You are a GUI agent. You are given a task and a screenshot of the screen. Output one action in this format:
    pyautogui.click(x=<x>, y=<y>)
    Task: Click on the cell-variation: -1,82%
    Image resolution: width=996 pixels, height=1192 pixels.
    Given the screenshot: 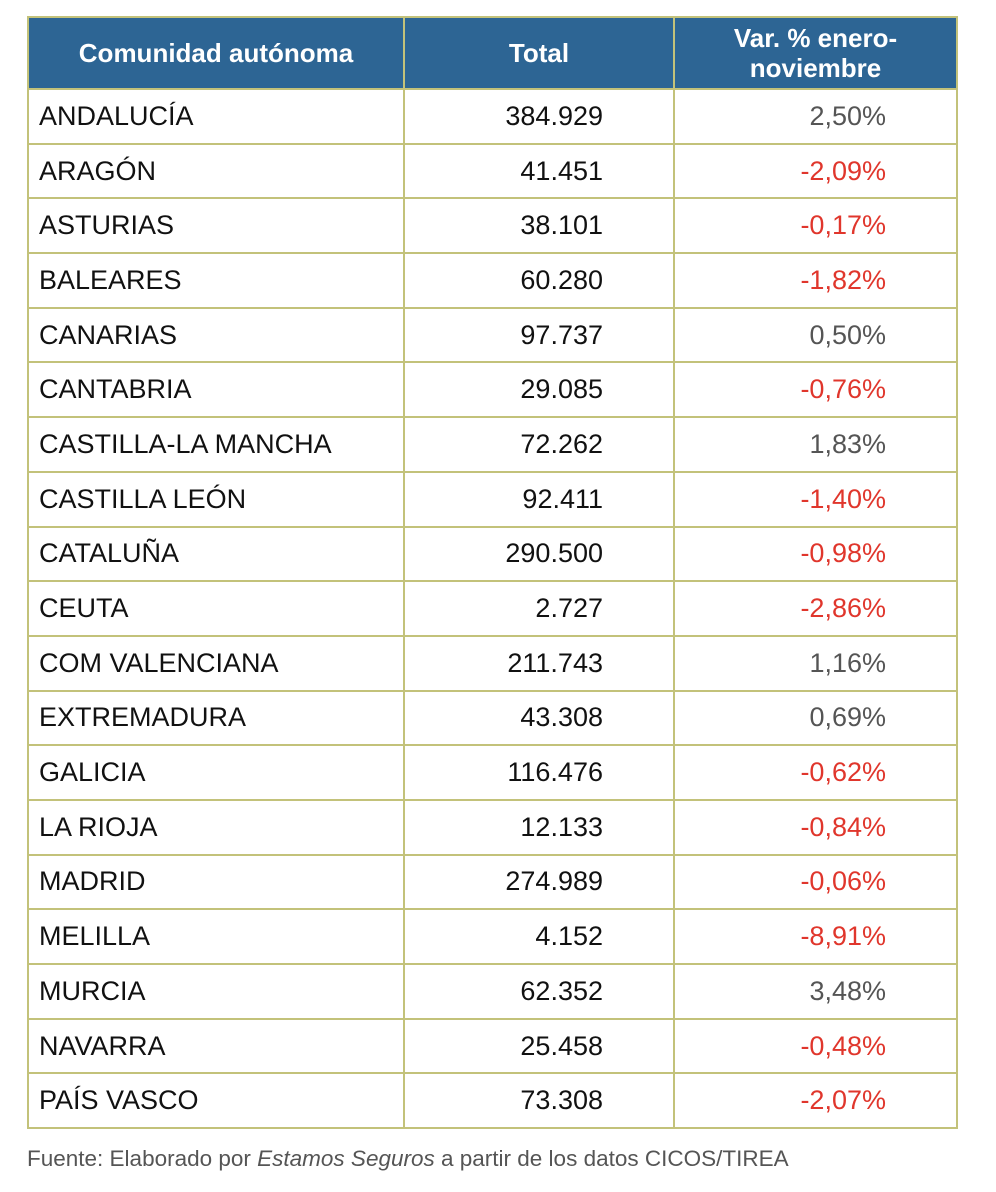 What is the action you would take?
    pyautogui.click(x=815, y=280)
    